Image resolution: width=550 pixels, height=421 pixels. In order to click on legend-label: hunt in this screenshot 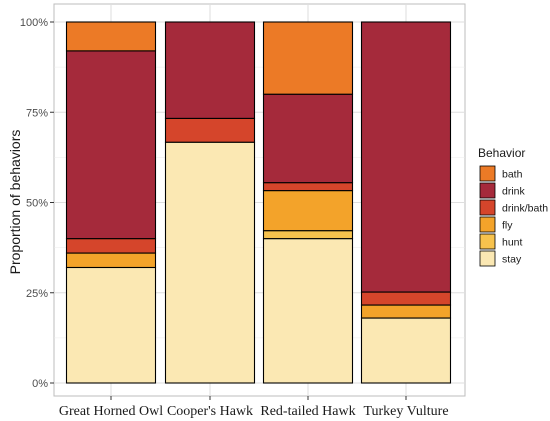, I will do `click(512, 243)`.